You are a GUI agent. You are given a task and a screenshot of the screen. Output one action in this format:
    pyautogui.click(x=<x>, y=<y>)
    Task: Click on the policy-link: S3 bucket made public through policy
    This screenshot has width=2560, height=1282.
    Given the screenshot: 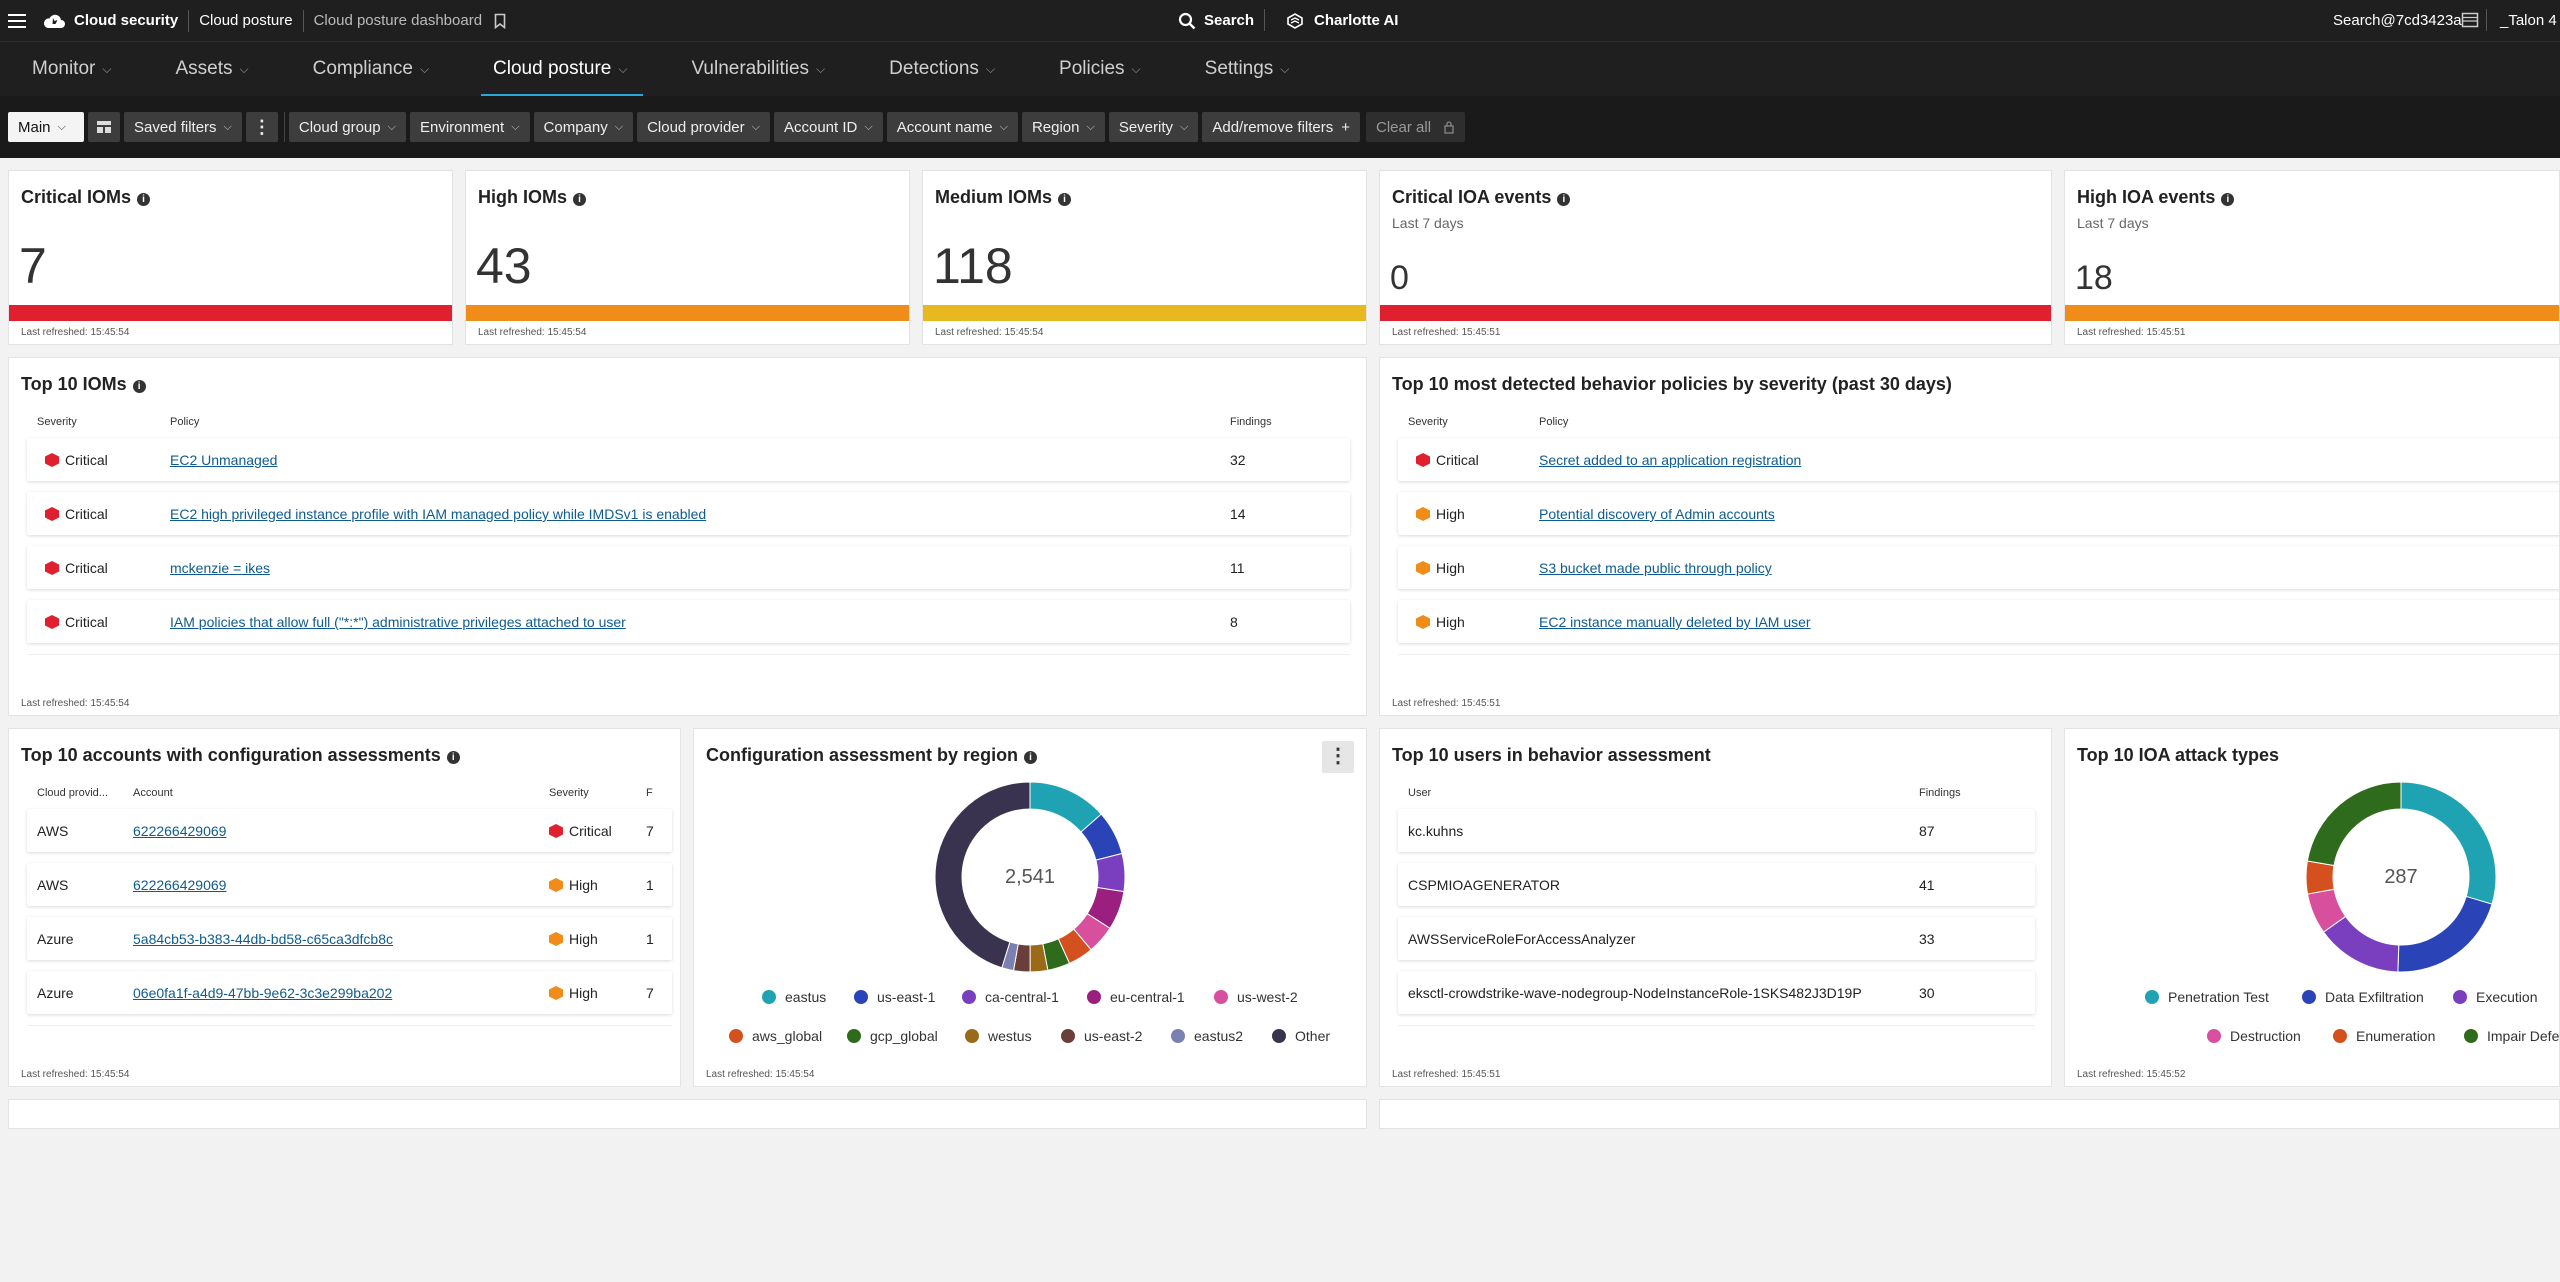 What is the action you would take?
    pyautogui.click(x=1655, y=568)
    